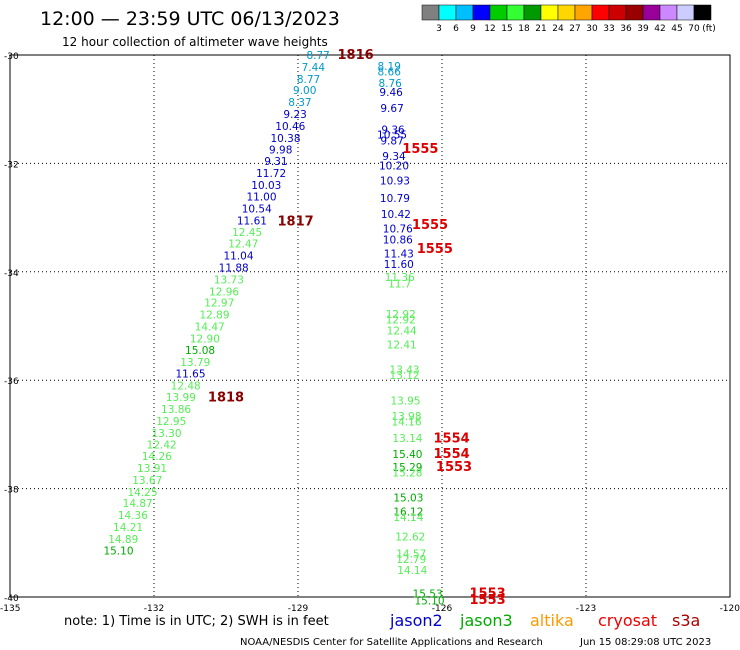 This screenshot has height=650, width=740. Describe the element at coordinates (142, 493) in the screenshot. I see `wave-height-point: 14.25` at that location.